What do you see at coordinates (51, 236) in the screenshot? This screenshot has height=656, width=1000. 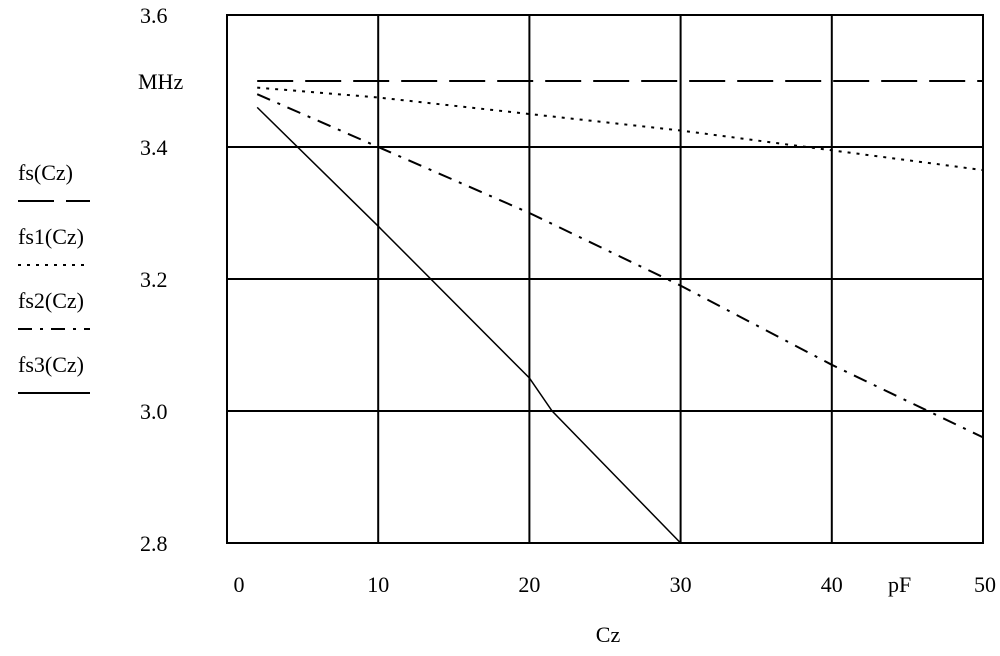 I see `legend-label-1: fs1(Cz)` at bounding box center [51, 236].